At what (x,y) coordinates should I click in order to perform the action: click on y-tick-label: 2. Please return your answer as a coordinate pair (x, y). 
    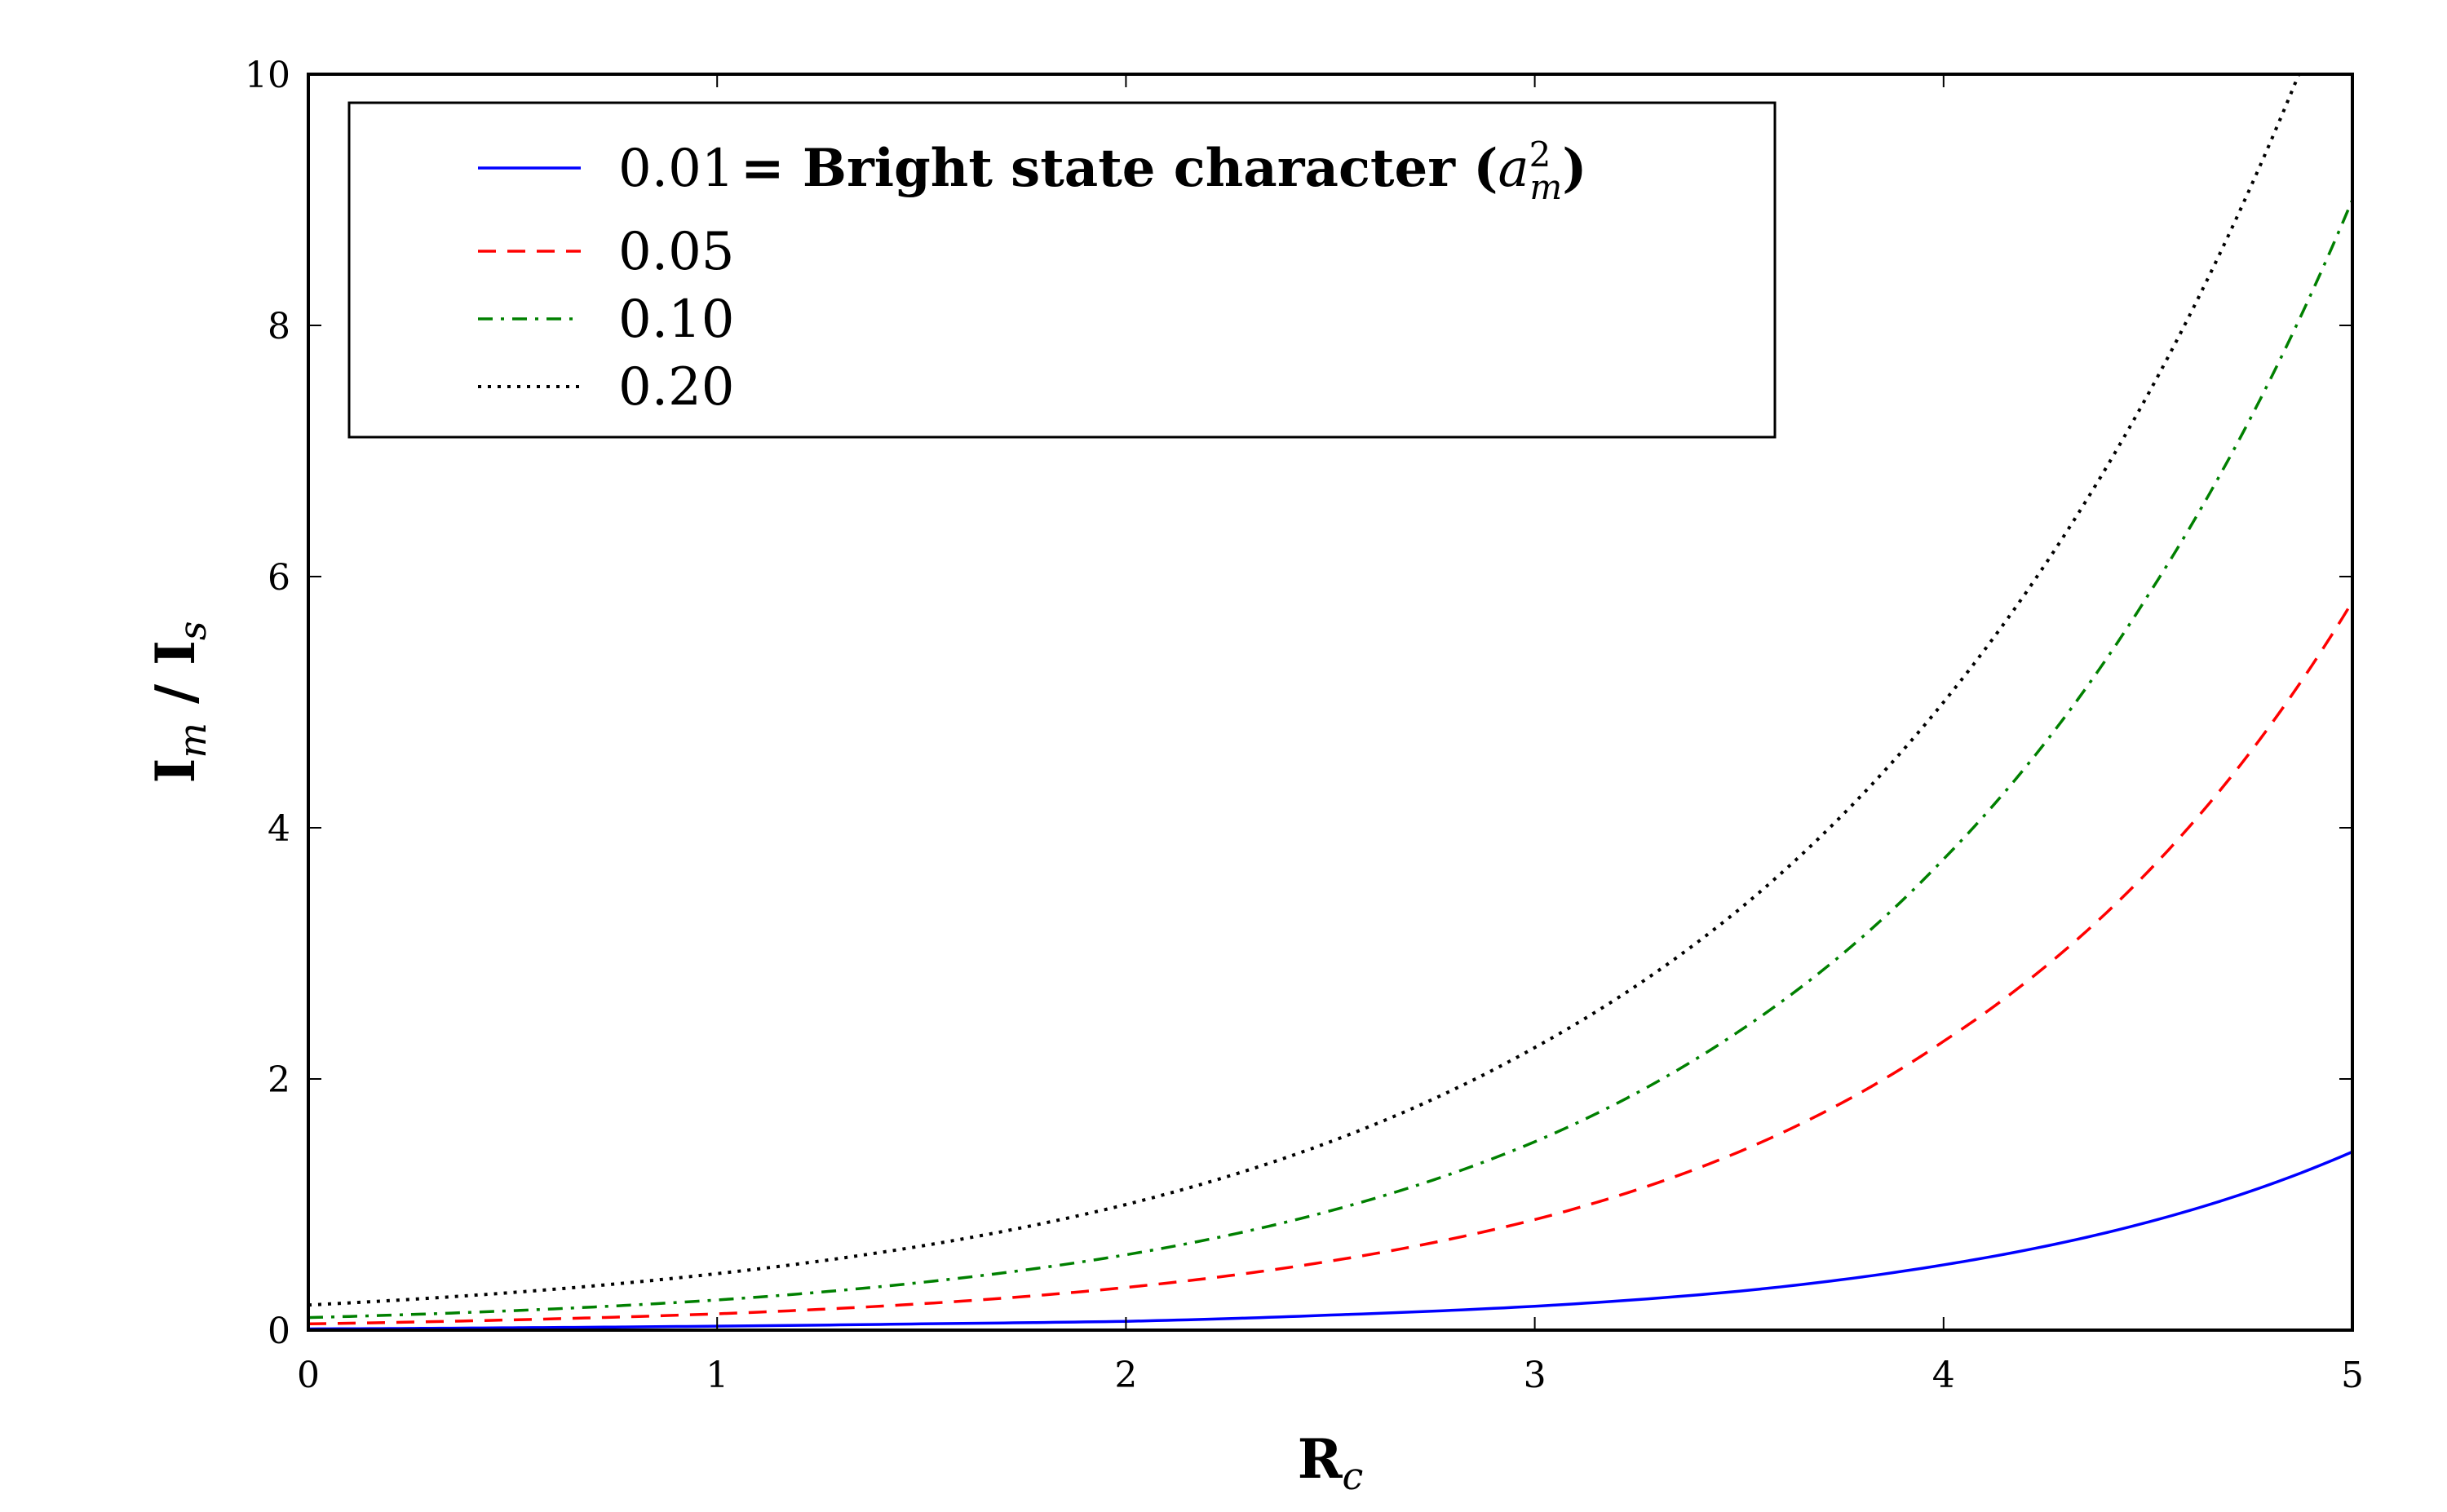
    Looking at the image, I should click on (279, 1080).